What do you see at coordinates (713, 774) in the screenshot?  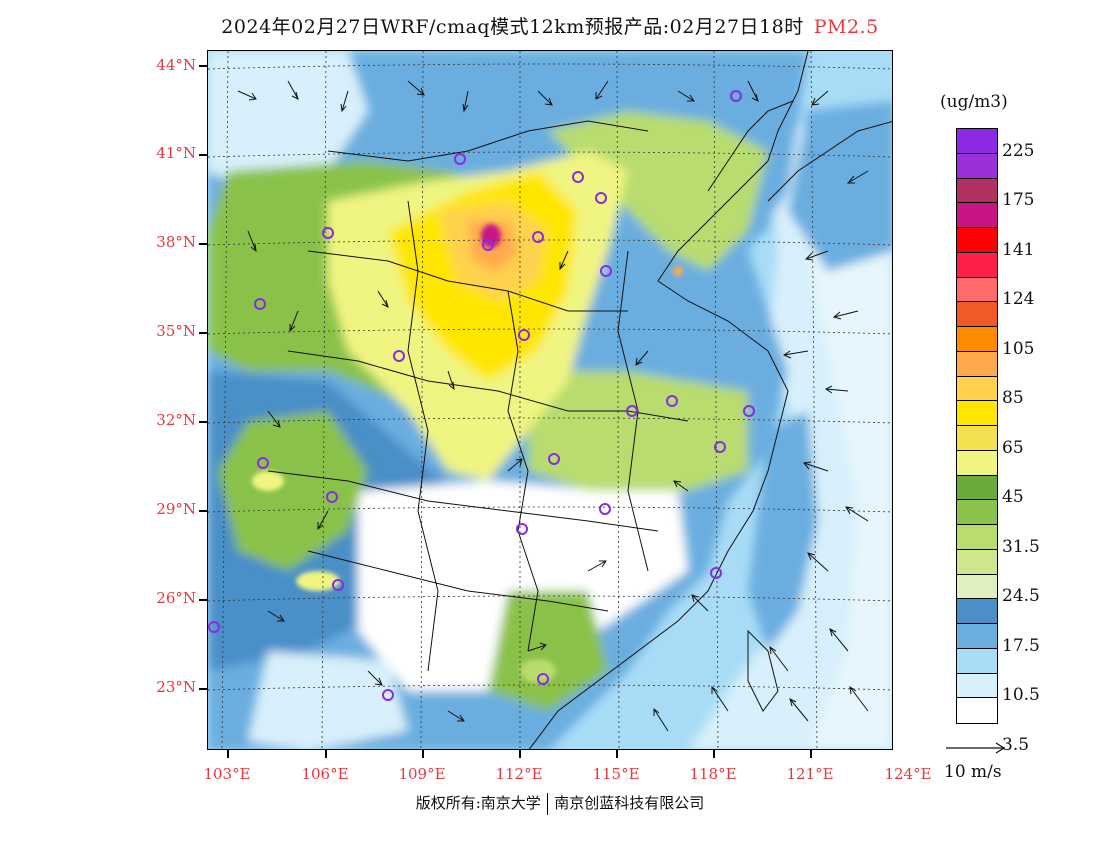 I see `lon-label-118: 118°E` at bounding box center [713, 774].